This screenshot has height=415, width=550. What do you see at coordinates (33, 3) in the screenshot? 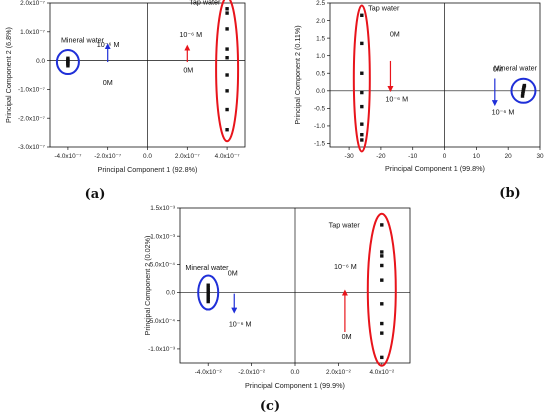
I see `y-tick-label: 2.0x10⁻⁷` at bounding box center [33, 3].